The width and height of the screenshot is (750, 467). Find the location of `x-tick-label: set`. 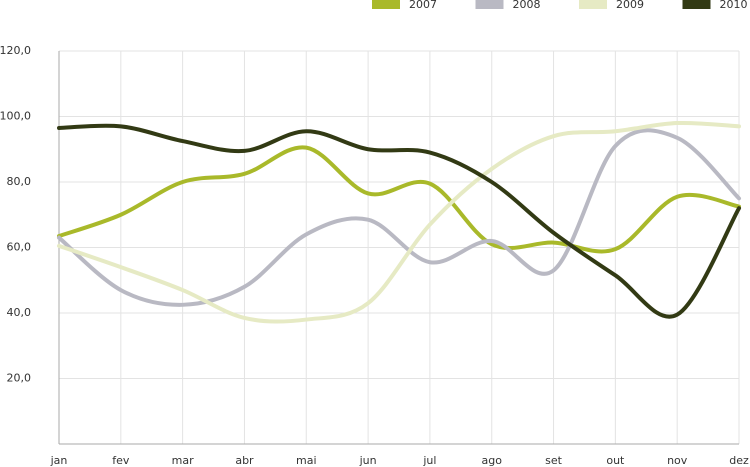

x-tick-label: set is located at coordinates (553, 460).